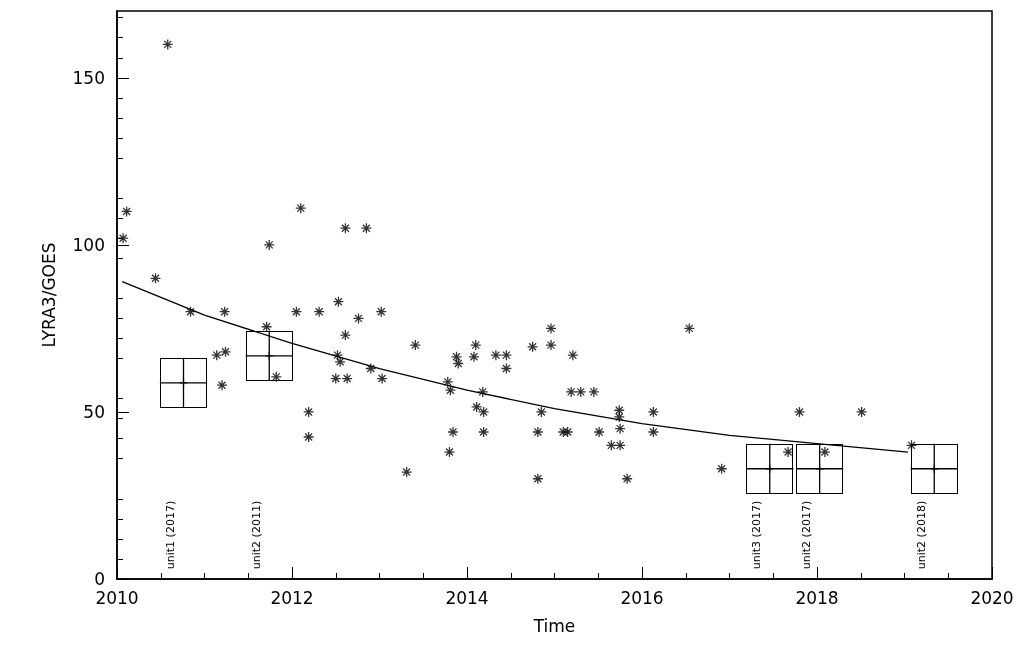 The height and width of the screenshot is (654, 1027). I want to click on x-tick-label: 2016, so click(642, 597).